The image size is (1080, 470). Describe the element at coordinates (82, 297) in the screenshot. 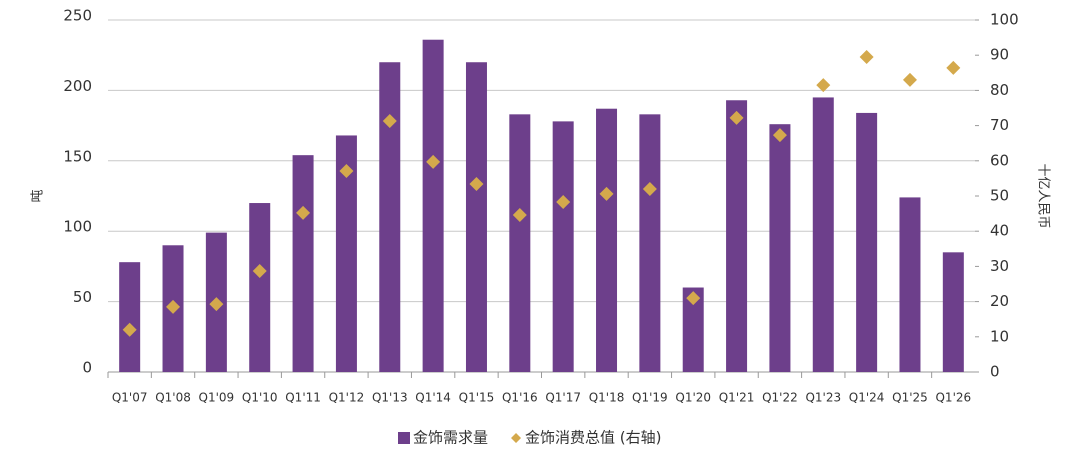

I see `y-tick-label: 50` at that location.